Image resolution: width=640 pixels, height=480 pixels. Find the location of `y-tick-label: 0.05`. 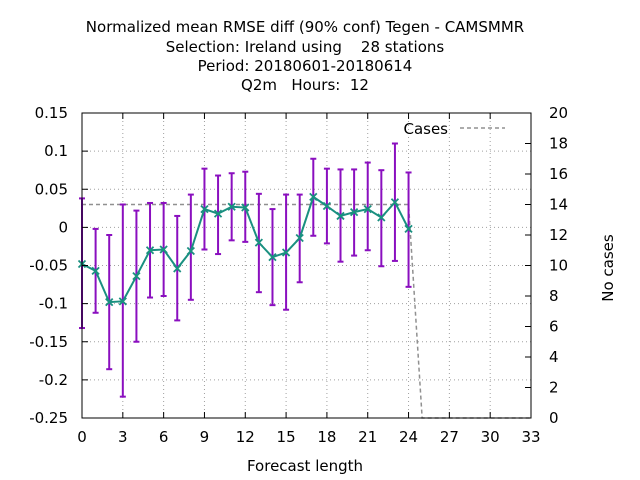

y-tick-label: 0.05 is located at coordinates (51, 189).